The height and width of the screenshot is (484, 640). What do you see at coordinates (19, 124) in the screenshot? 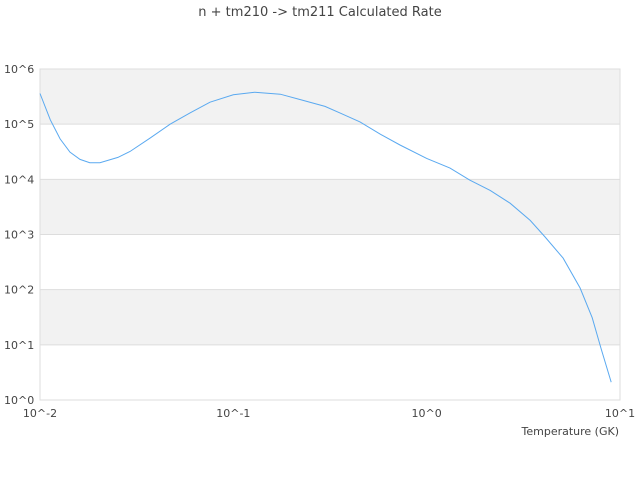
I see `y-tick-label: 10^5` at bounding box center [19, 124].